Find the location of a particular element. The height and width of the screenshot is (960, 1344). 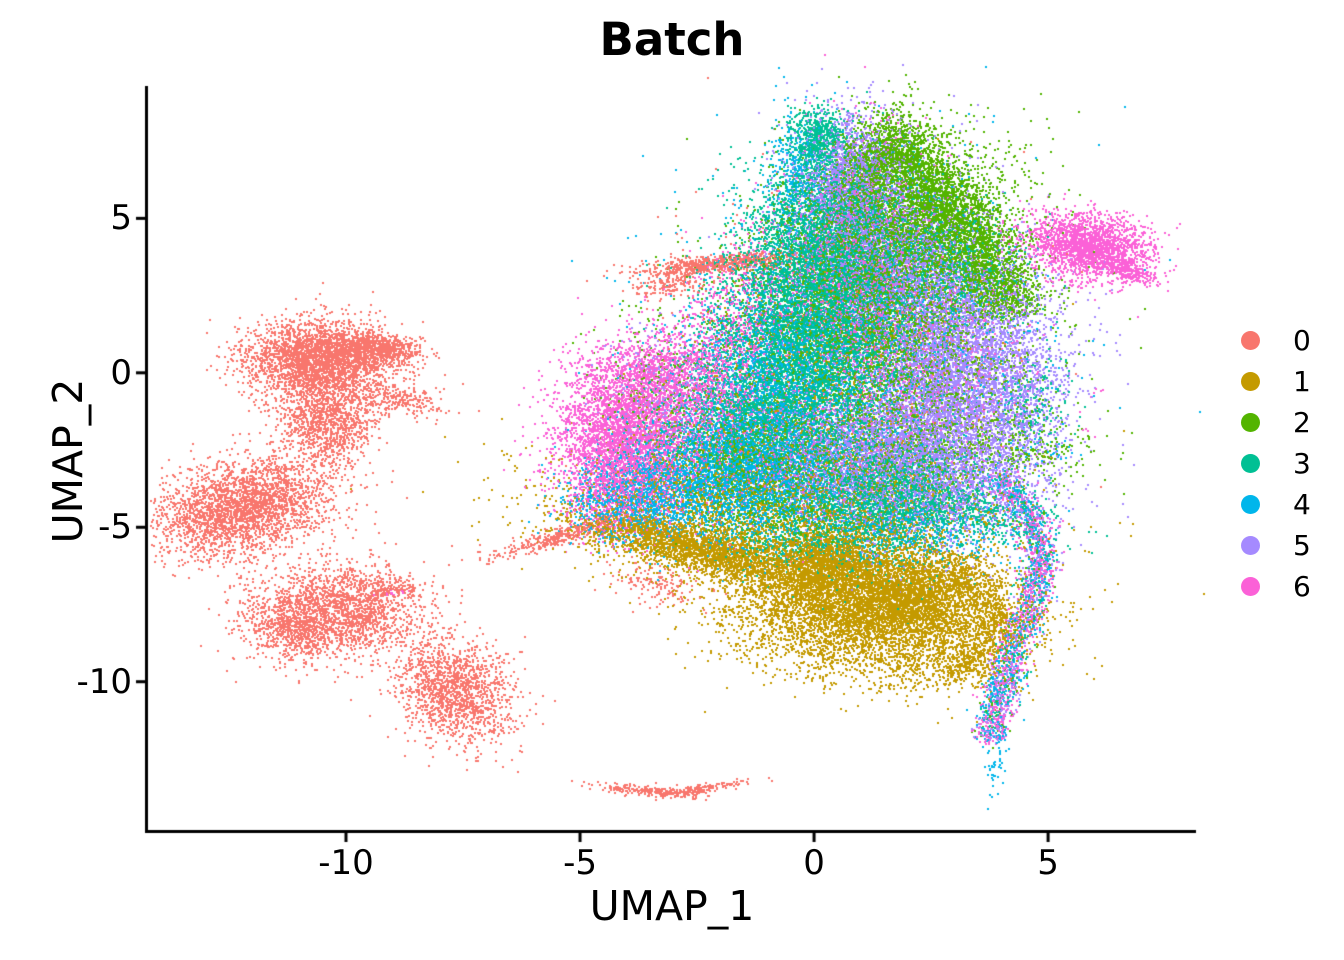

legend-item-4: 4 is located at coordinates (1276, 504).